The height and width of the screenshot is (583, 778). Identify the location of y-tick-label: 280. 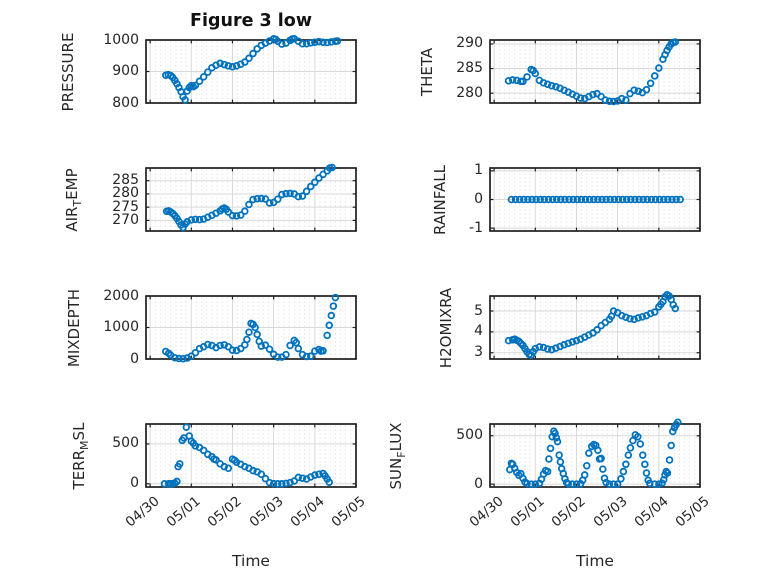
(125, 193).